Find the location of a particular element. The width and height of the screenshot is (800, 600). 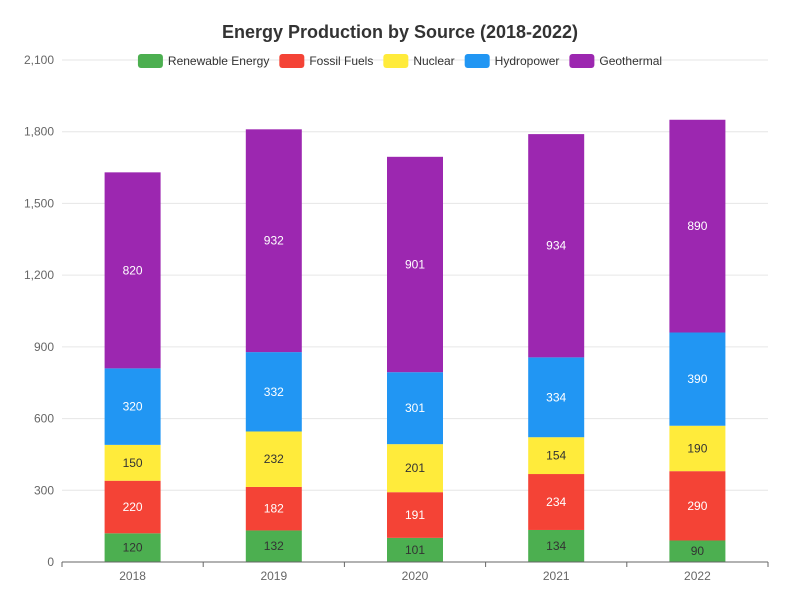

data-label: 820 is located at coordinates (133, 270).